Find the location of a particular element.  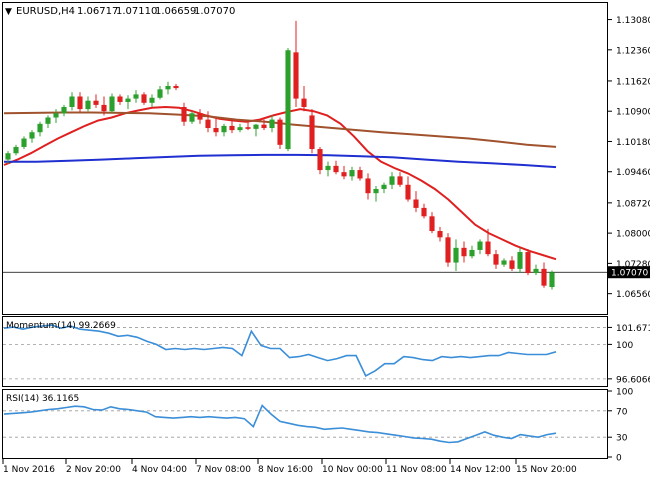

momentum-title: Momentum(14) 99.2669 is located at coordinates (61, 326).